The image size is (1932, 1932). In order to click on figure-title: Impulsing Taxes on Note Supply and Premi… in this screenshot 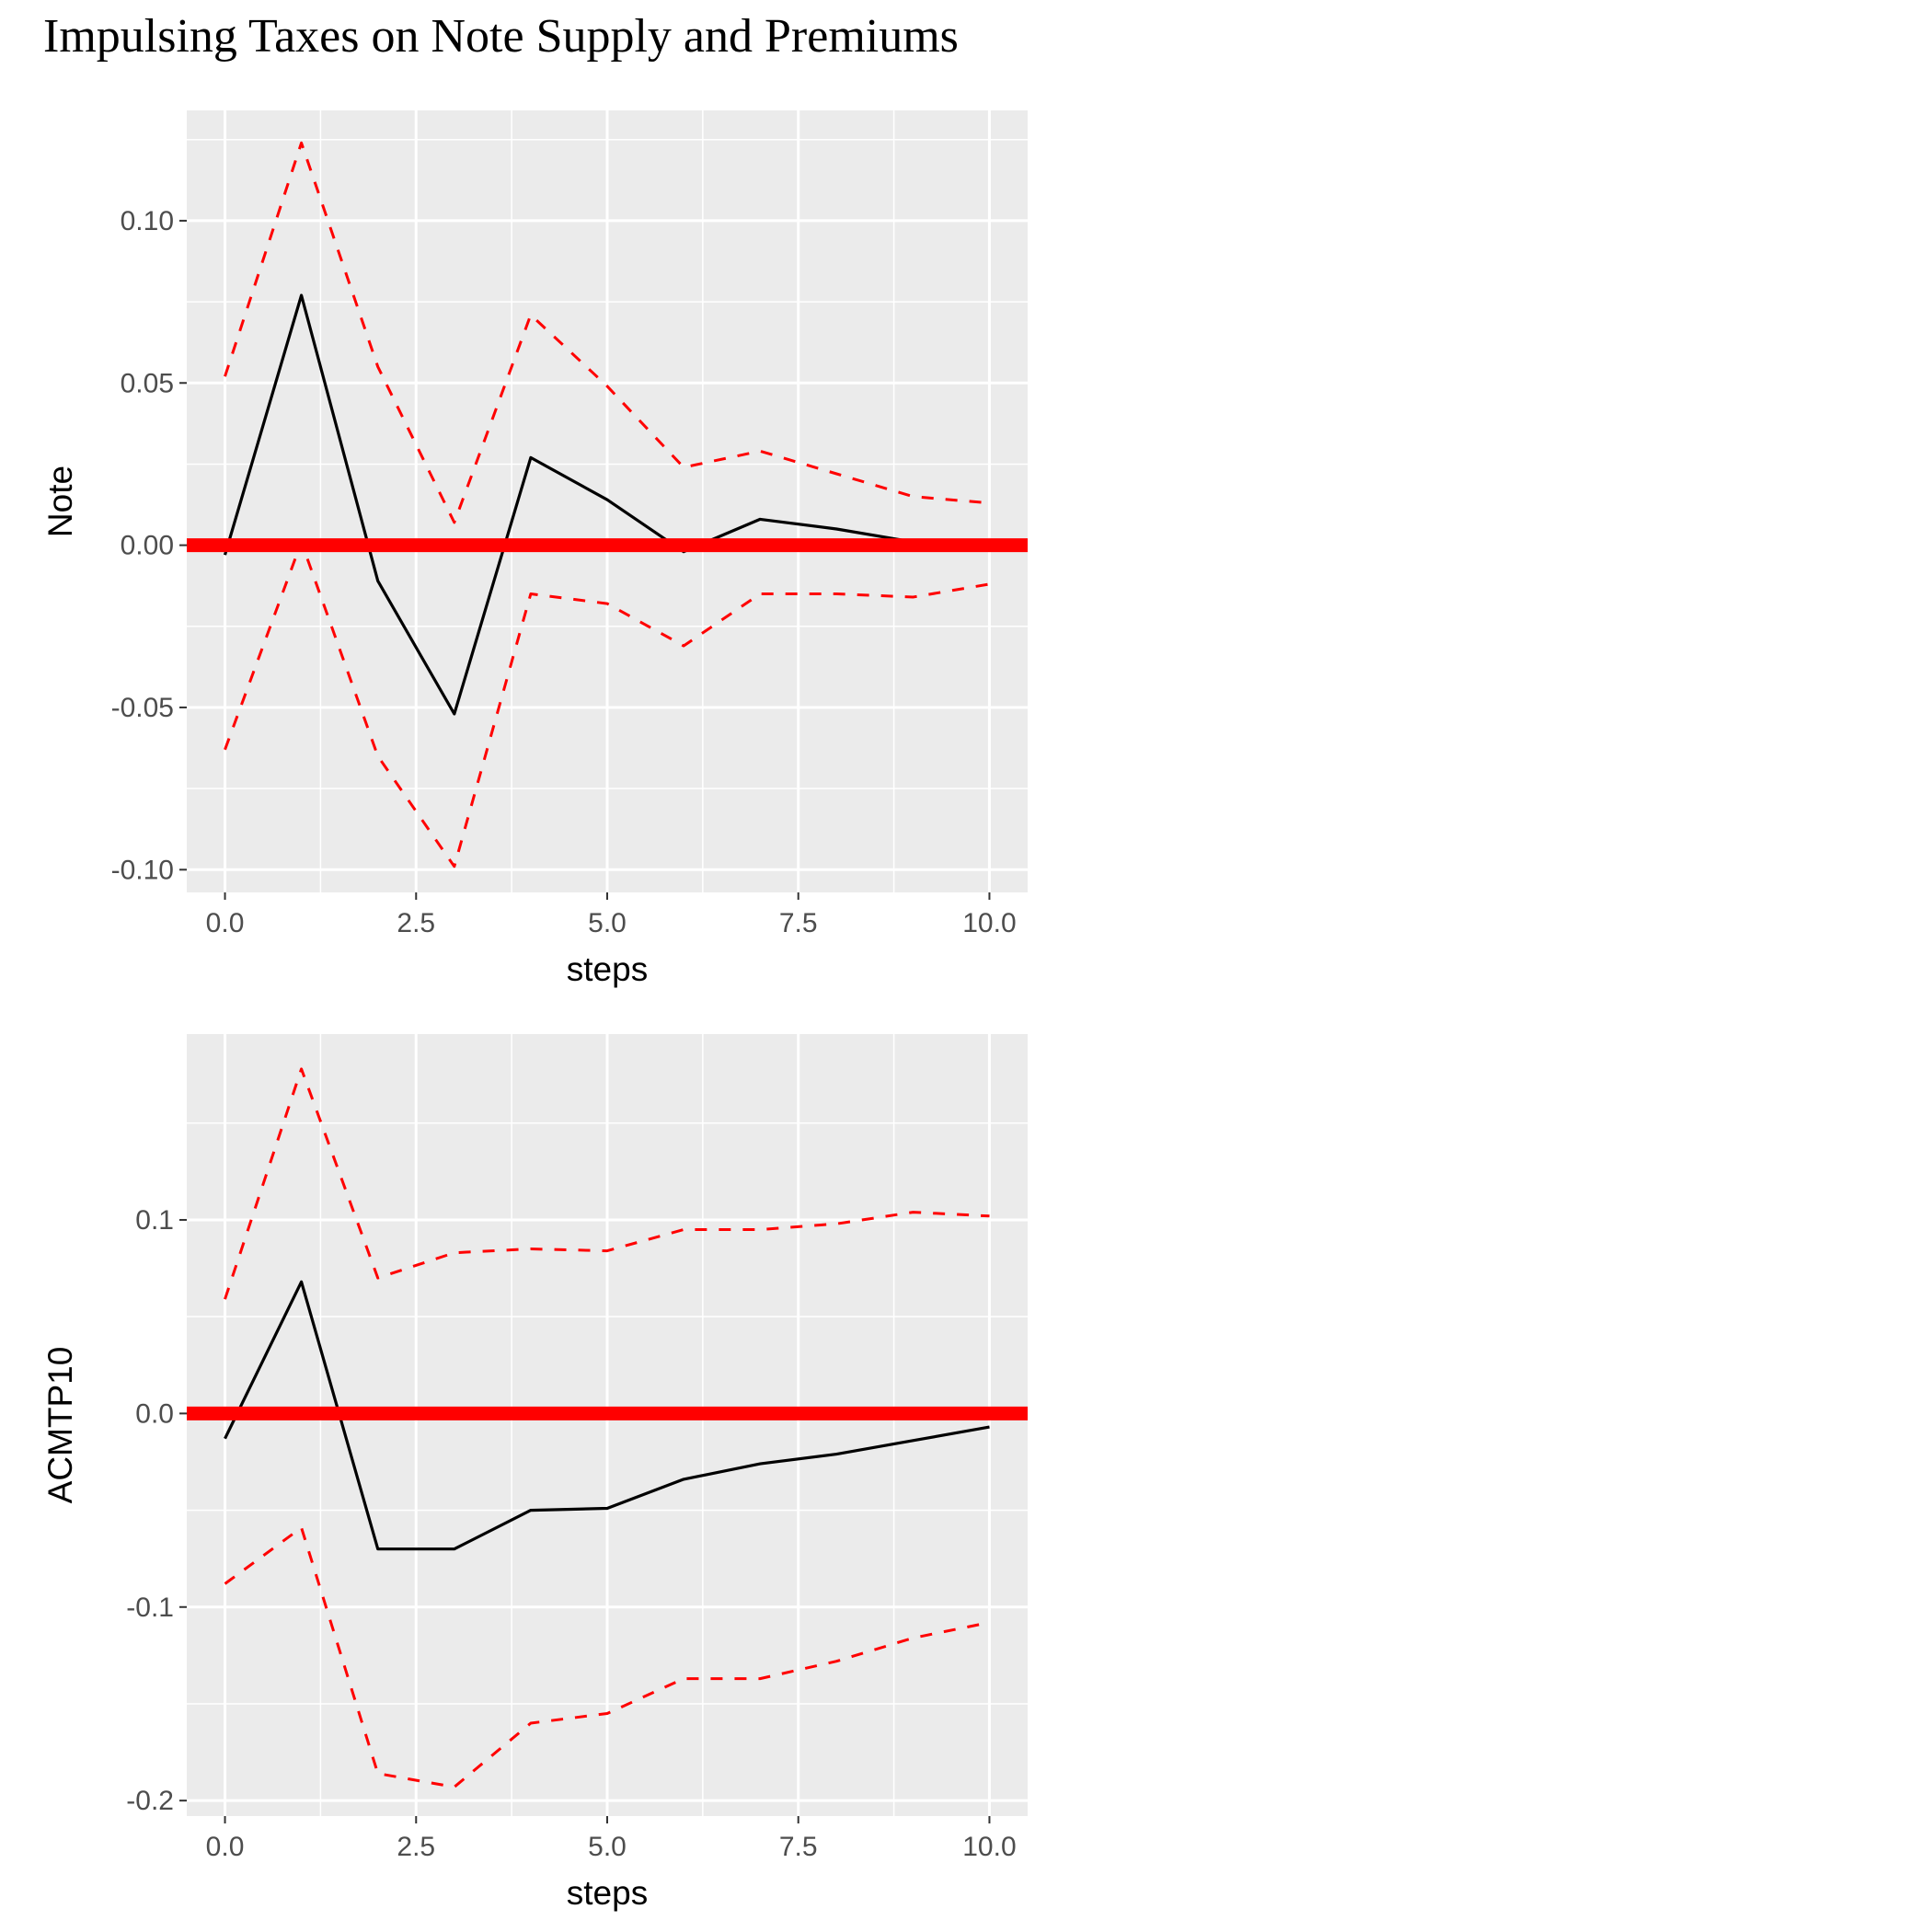, I will do `click(501, 36)`.